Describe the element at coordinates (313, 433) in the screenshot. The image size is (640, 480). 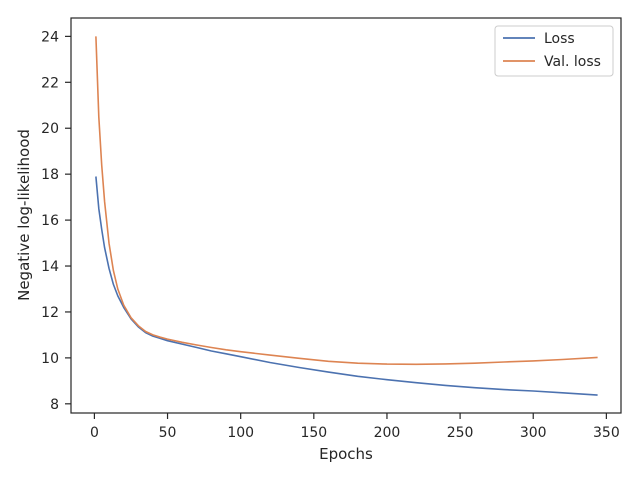
I see `x-tick-label: 150` at that location.